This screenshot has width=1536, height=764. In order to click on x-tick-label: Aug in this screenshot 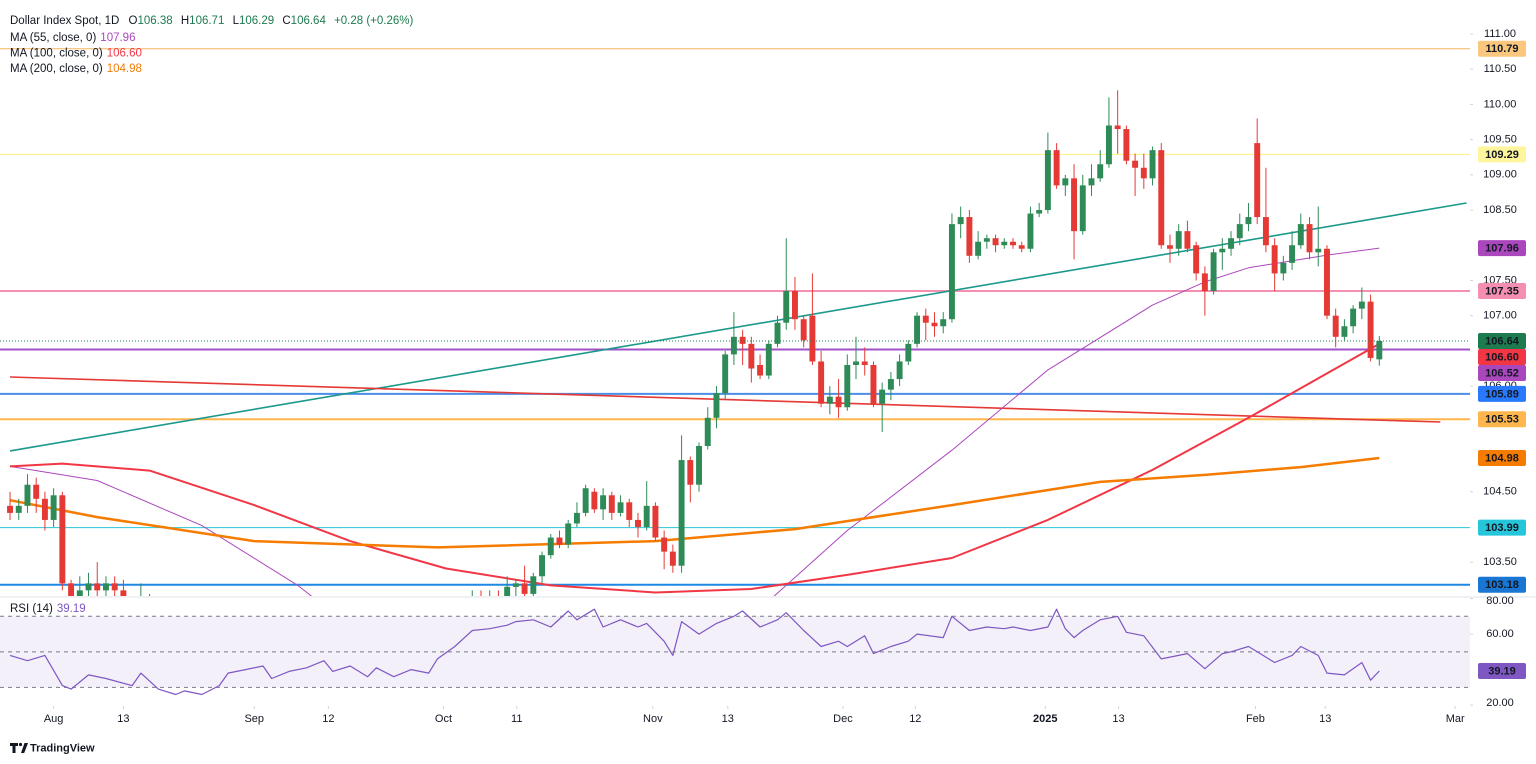, I will do `click(54, 719)`.